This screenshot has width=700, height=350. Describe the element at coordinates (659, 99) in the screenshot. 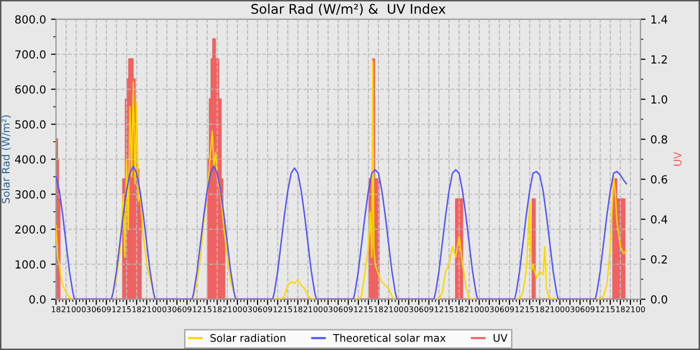

I see `y2-tick-label: 1.0` at that location.